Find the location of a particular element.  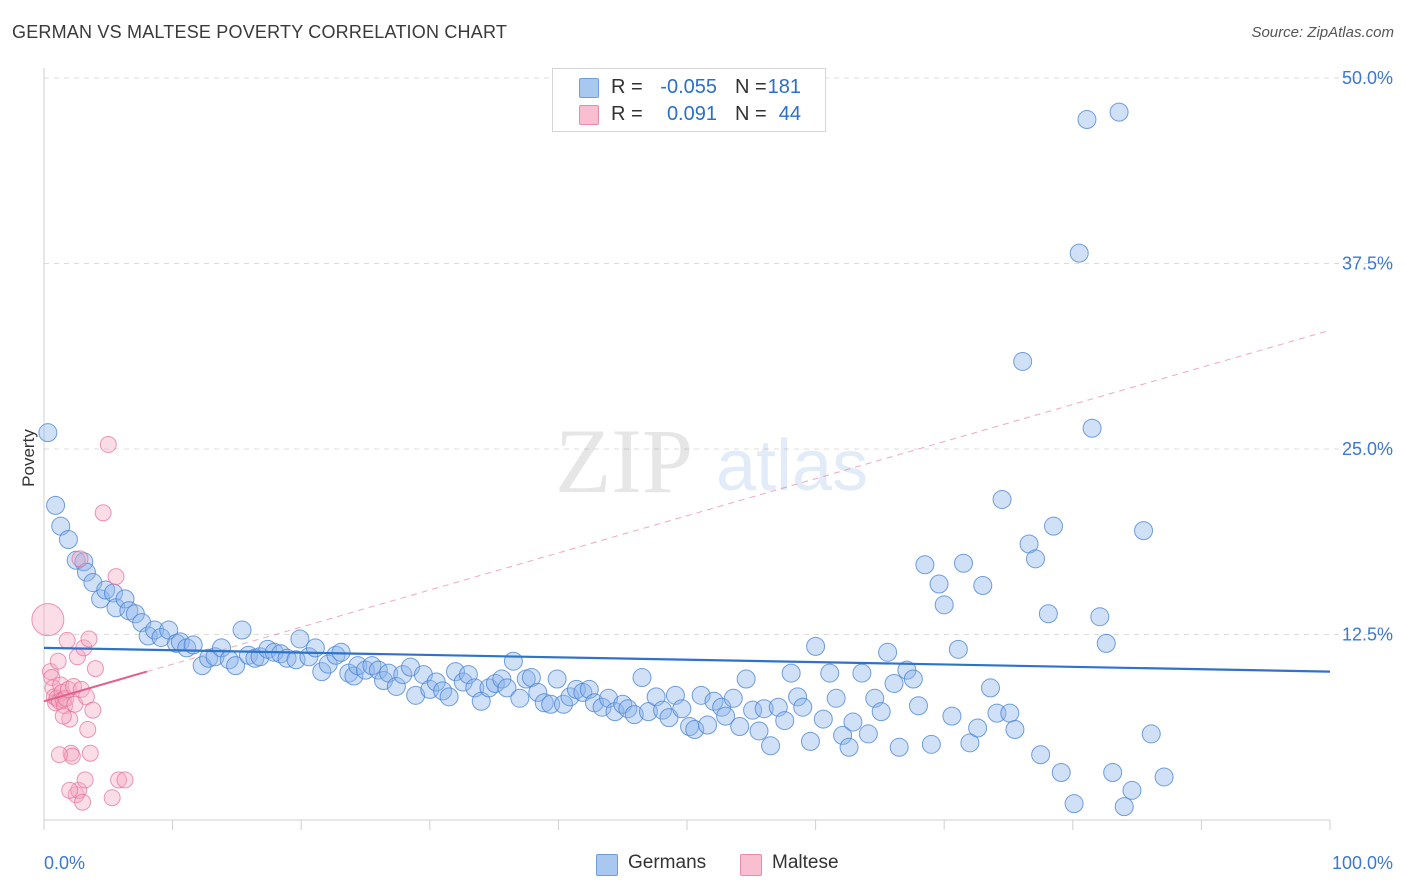

legend-n-label: N = is located at coordinates (751, 87).